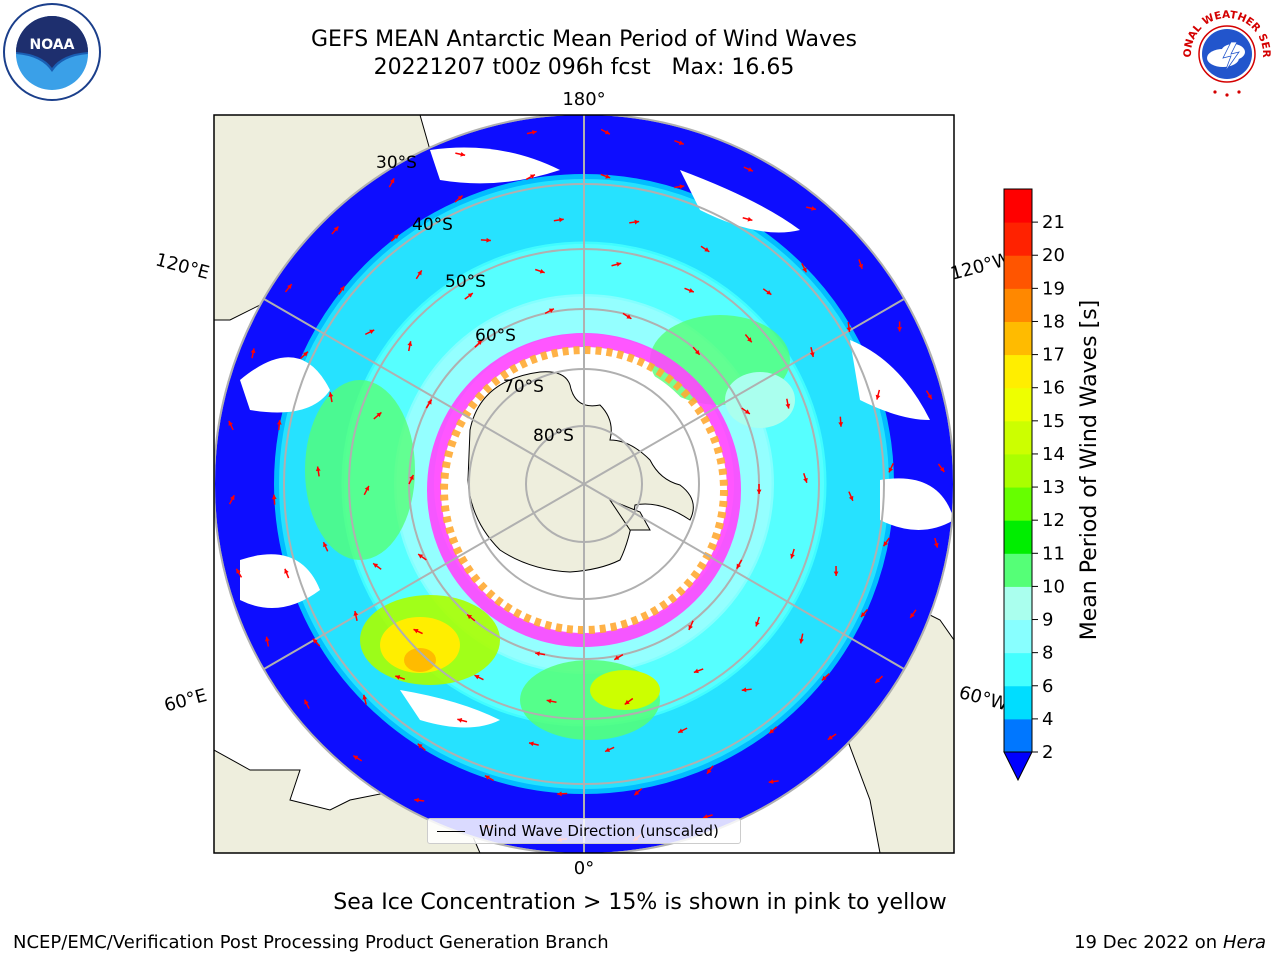 This screenshot has width=1280, height=960. Describe the element at coordinates (580, 472) in the screenshot. I see `antarctica-land` at that location.